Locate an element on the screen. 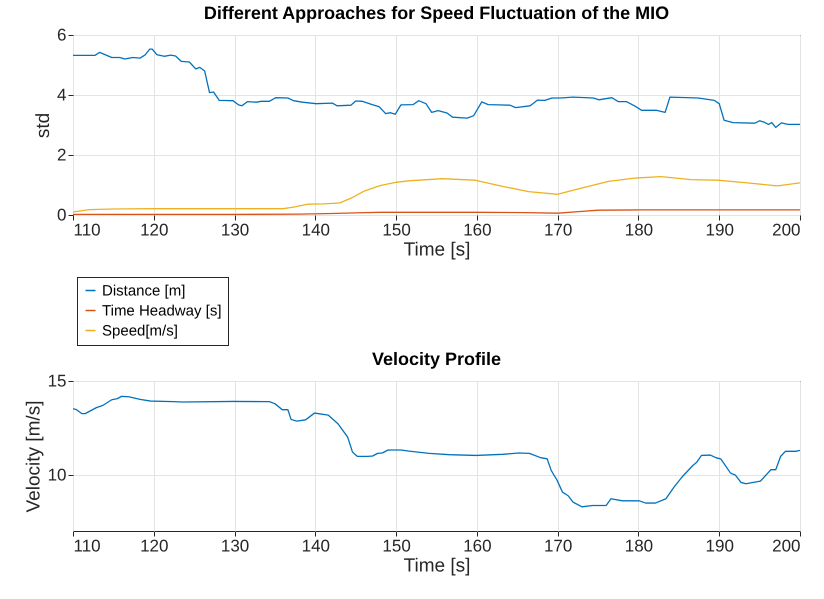 The width and height of the screenshot is (824, 599). chart-title: Velocity Profile is located at coordinates (437, 359).